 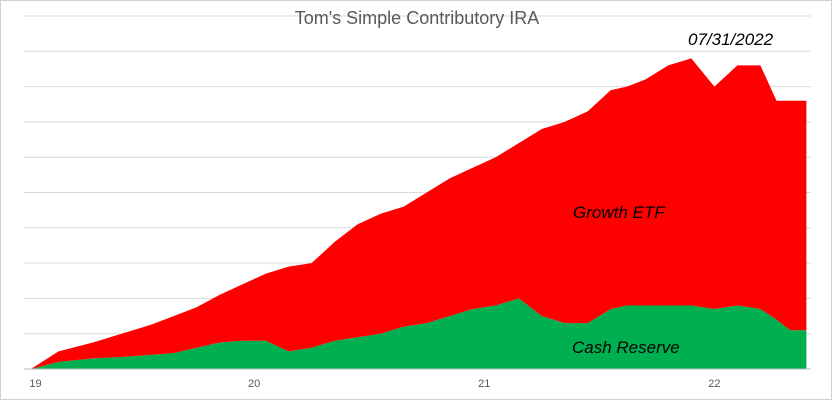 I want to click on growth-etf-label: Growth ETF, so click(x=619, y=212).